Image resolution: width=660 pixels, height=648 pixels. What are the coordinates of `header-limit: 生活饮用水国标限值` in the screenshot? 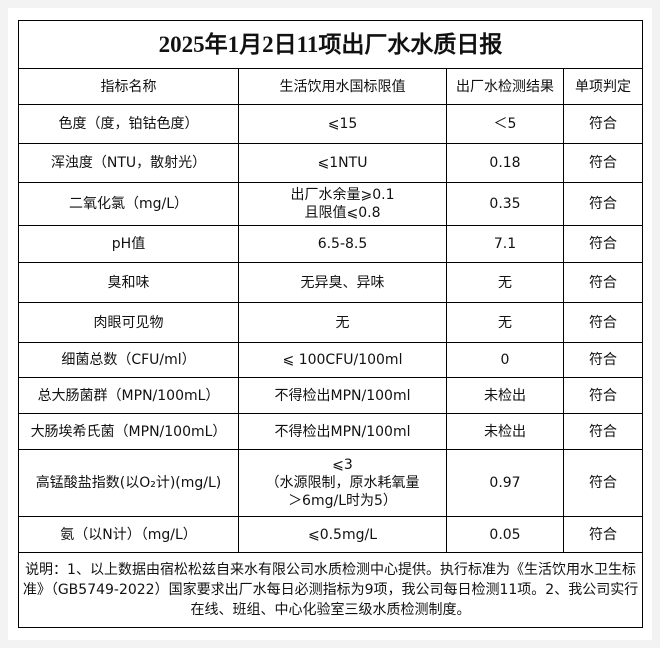 It's located at (342, 86).